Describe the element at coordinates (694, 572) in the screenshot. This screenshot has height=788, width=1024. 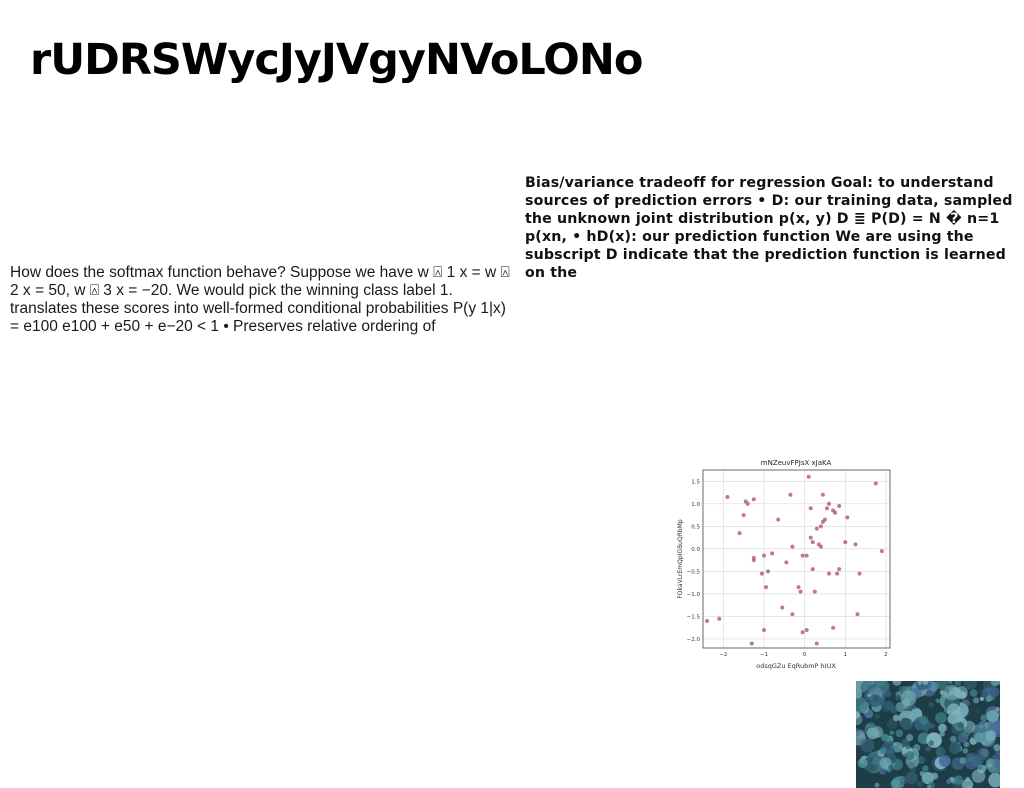
I see `y-tick-label: −0.5` at that location.